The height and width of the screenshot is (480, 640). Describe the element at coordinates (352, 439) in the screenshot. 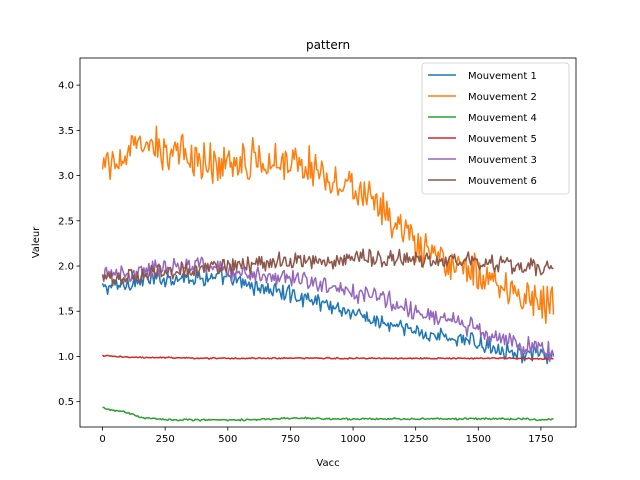

I see `x-tick-label: 1000` at that location.